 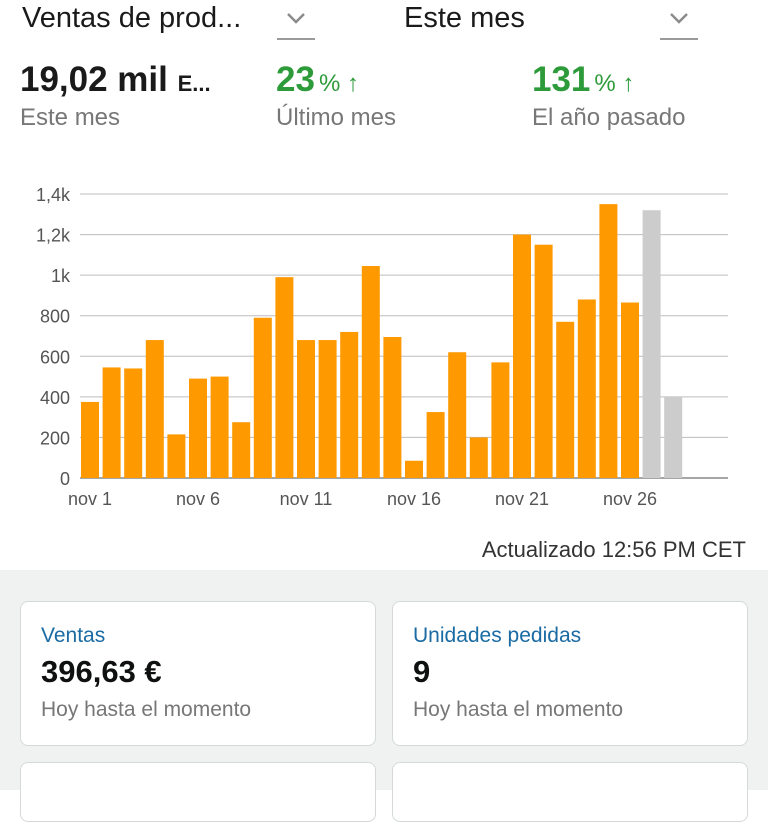 I want to click on y-tick-label: 200, so click(x=55, y=438).